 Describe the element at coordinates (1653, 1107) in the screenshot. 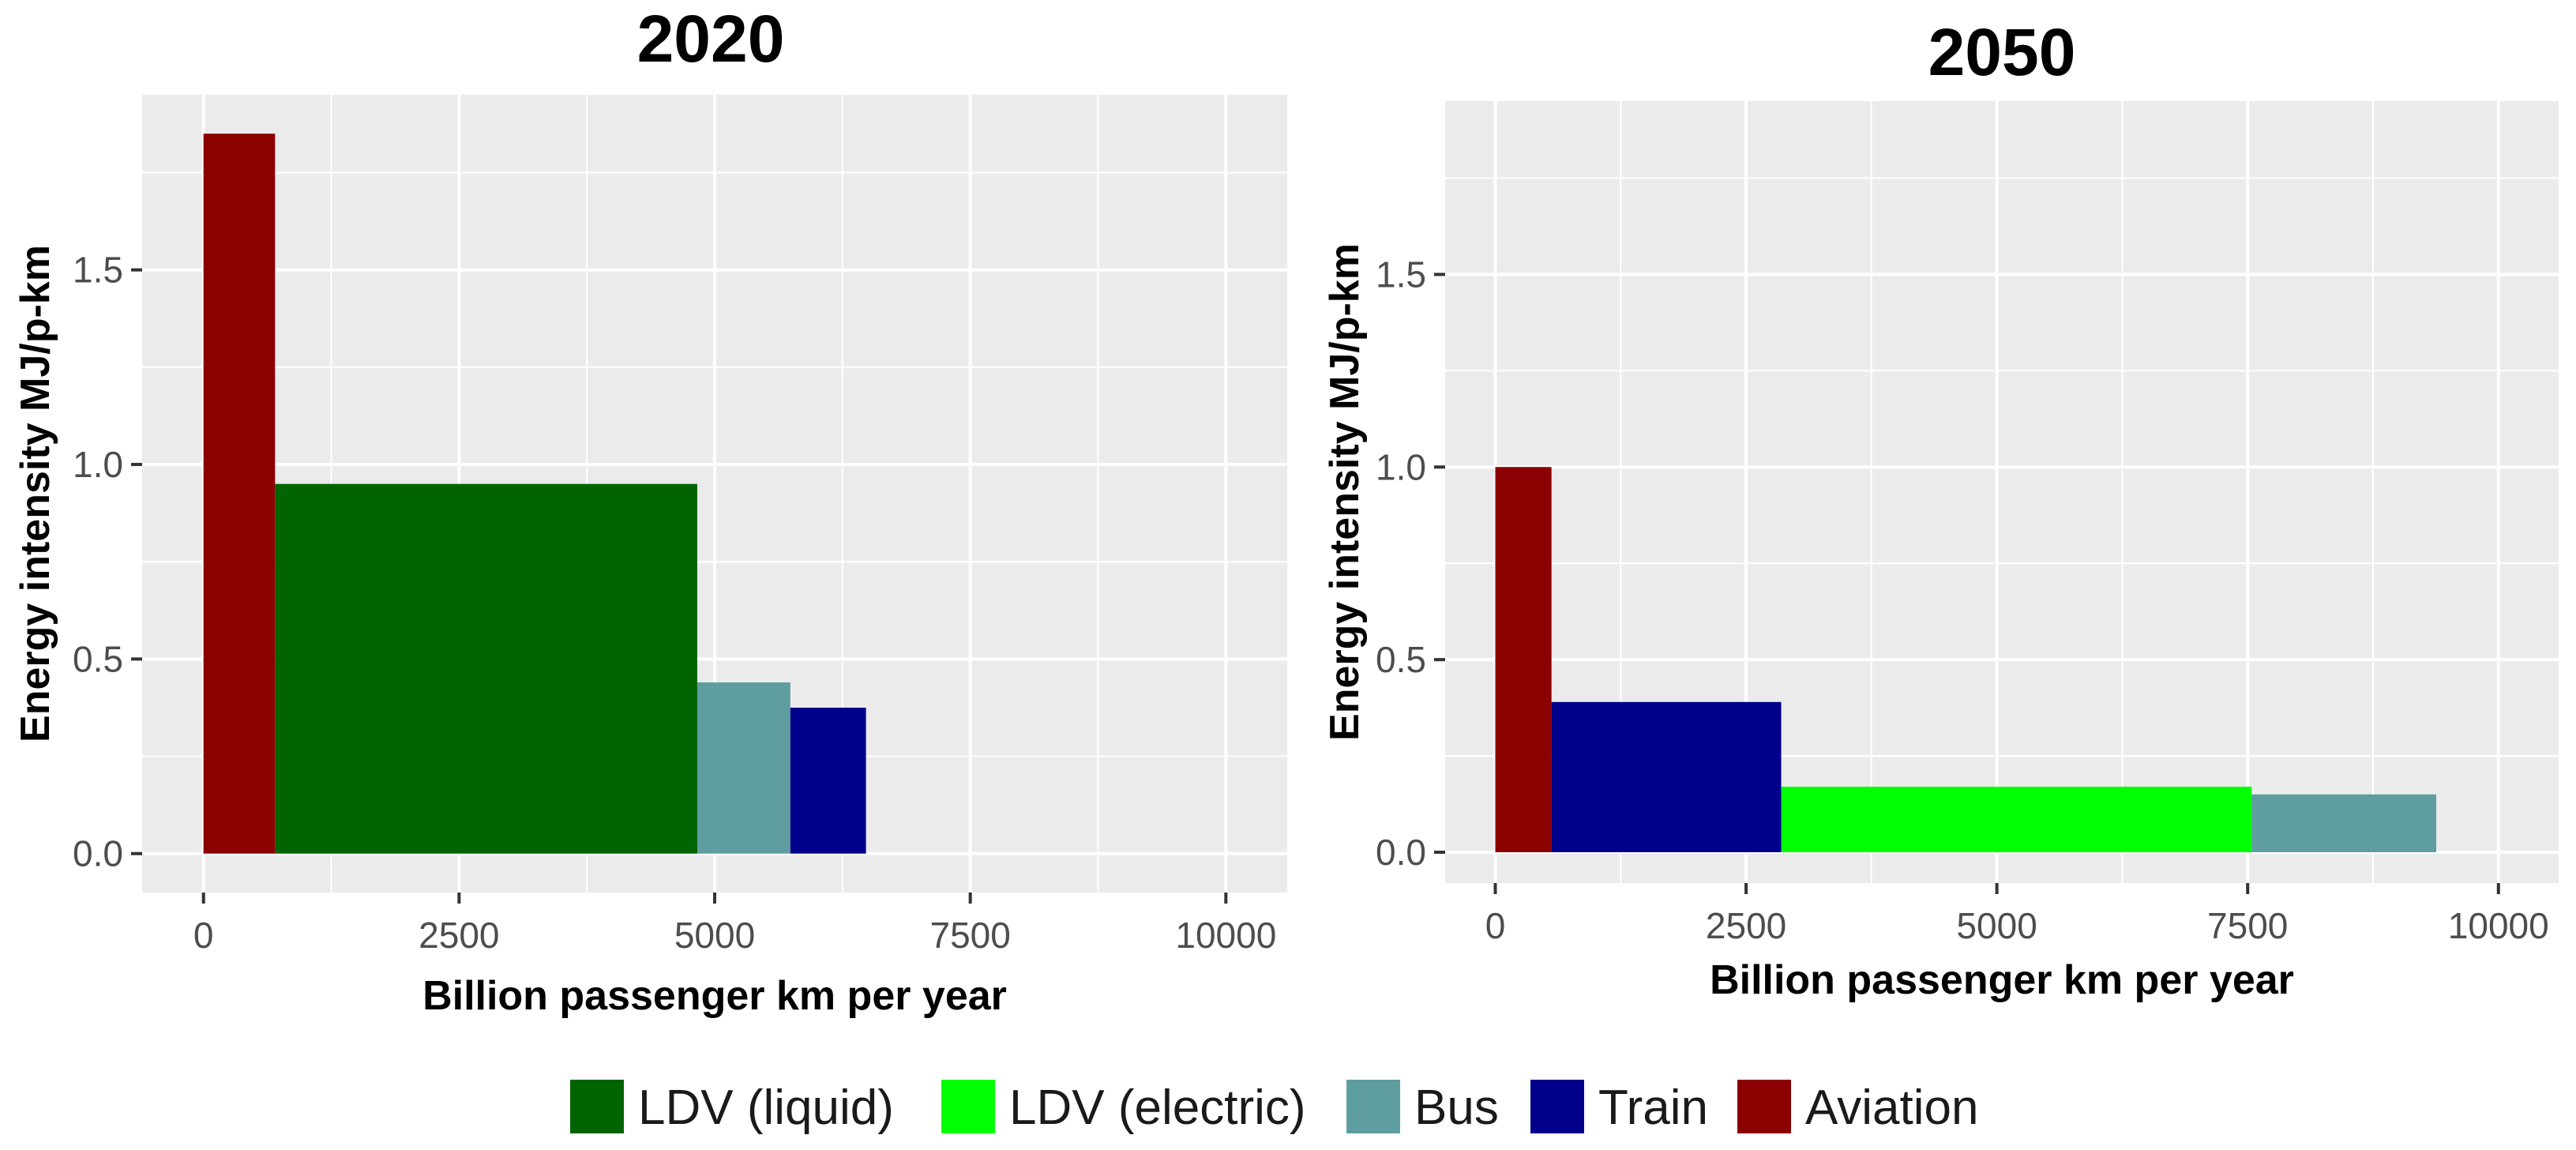

I see `legend-label: Train` at that location.